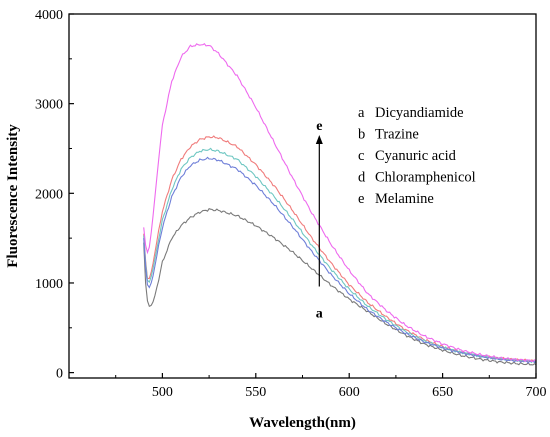 Image resolution: width=550 pixels, height=437 pixels. Describe the element at coordinates (425, 178) in the screenshot. I see `legend-label-d: Chloramphenicol` at that location.